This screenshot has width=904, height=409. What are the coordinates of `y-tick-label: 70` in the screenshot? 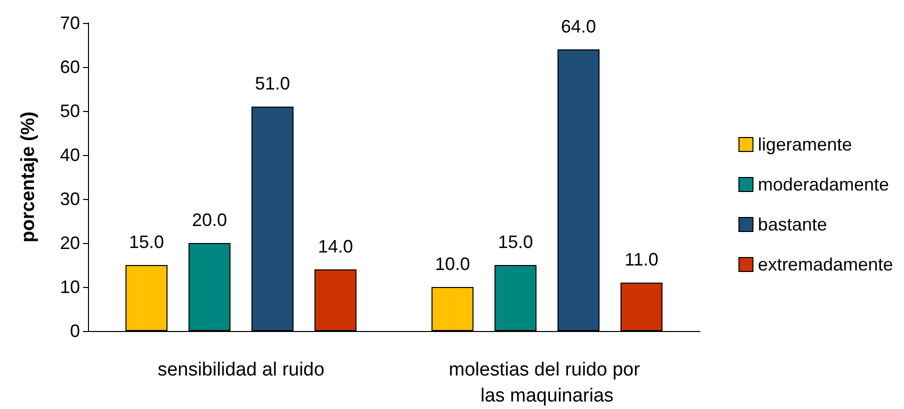 It's located at (70, 23).